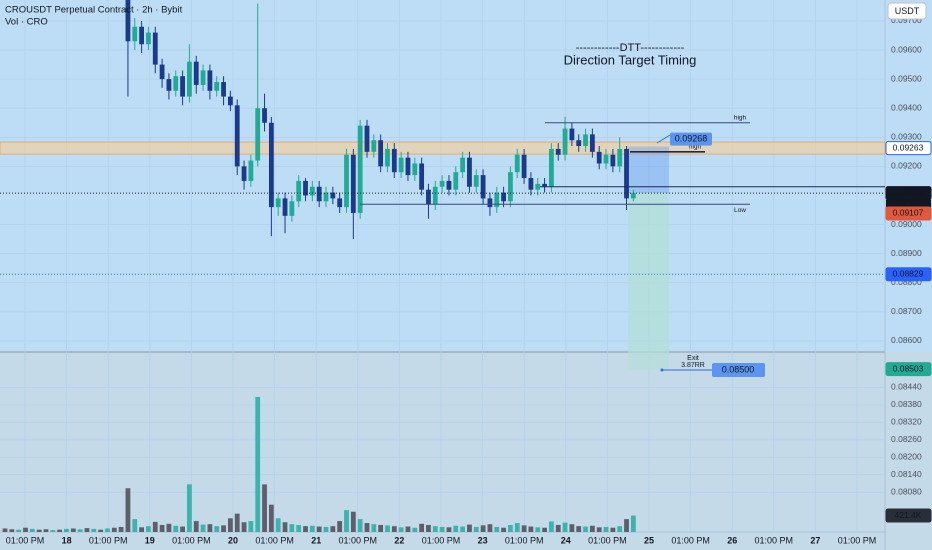 The image size is (932, 550). I want to click on x-tick-label: 26, so click(732, 540).